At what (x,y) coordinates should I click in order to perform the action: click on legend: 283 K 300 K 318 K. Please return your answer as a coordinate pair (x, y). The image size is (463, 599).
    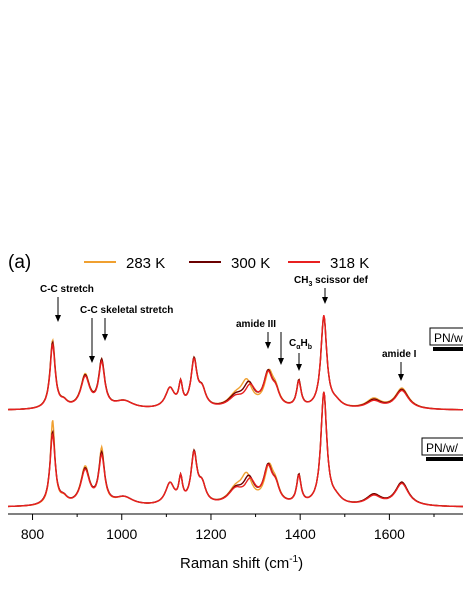
    Looking at the image, I should click on (226, 263).